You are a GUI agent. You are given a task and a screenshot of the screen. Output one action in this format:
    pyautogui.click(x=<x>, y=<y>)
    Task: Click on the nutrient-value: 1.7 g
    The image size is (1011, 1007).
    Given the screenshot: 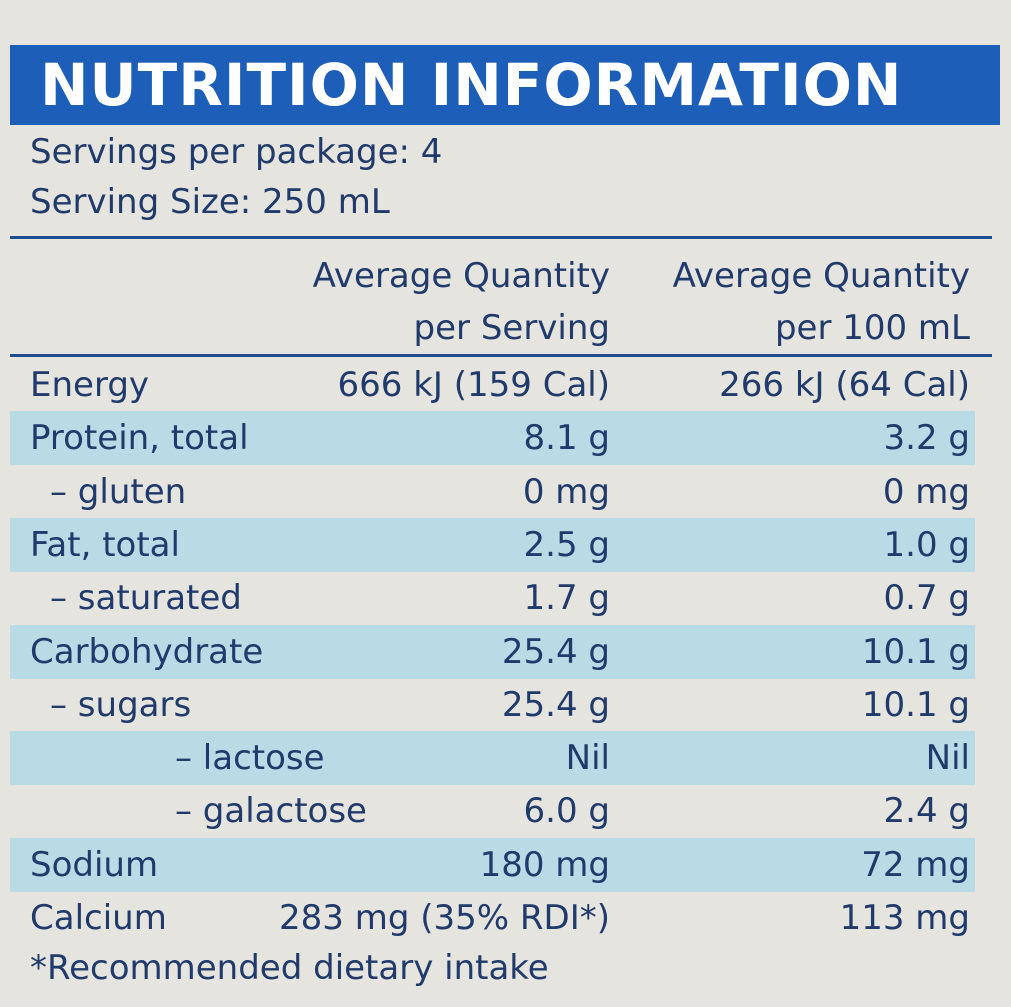 What is the action you would take?
    pyautogui.click(x=566, y=598)
    